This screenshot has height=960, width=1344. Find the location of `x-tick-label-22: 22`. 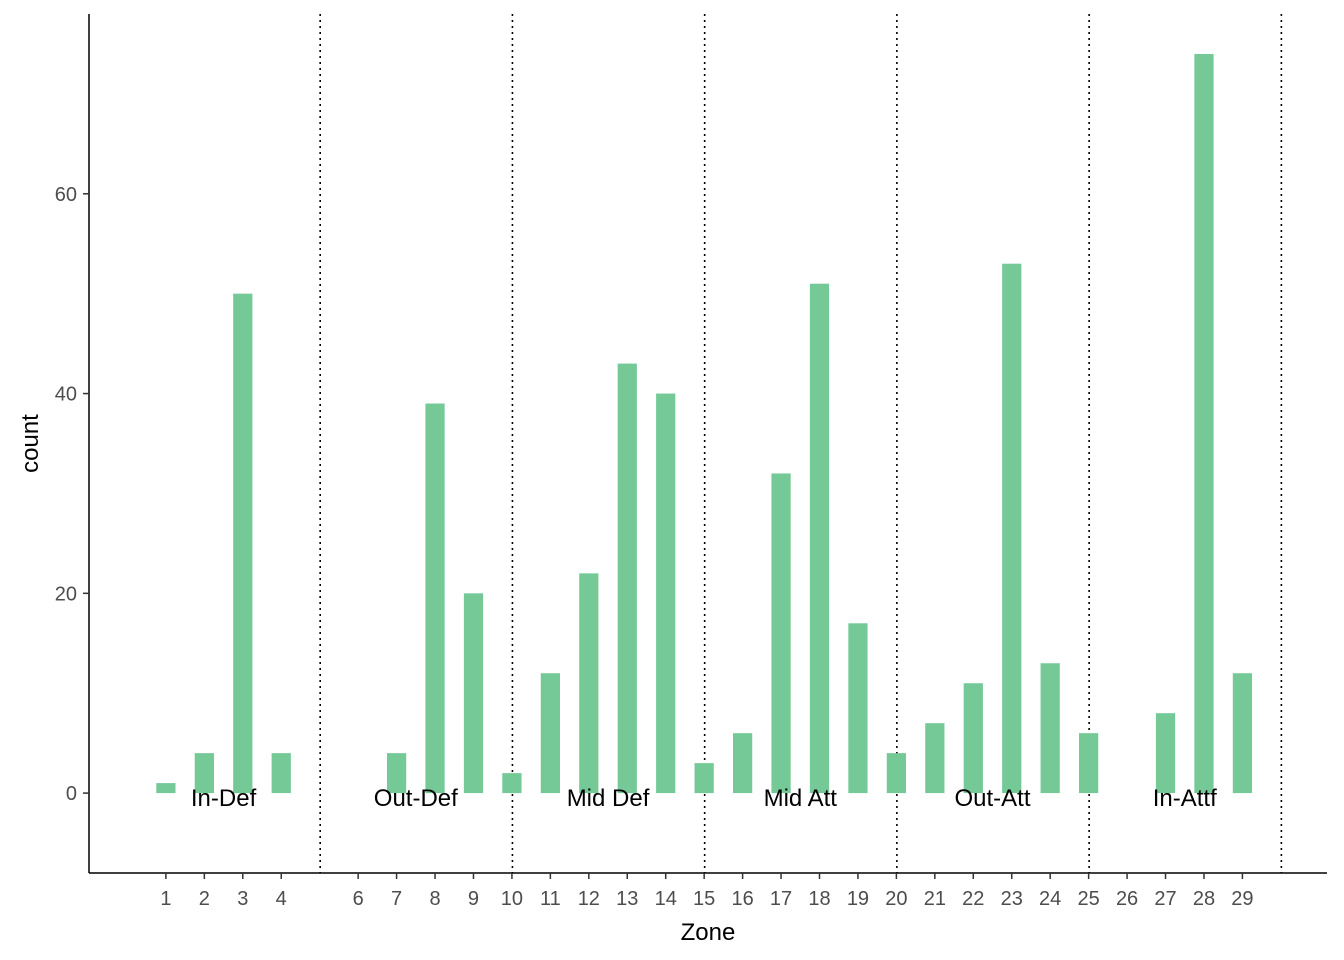

x-tick-label-22: 22 is located at coordinates (973, 899).